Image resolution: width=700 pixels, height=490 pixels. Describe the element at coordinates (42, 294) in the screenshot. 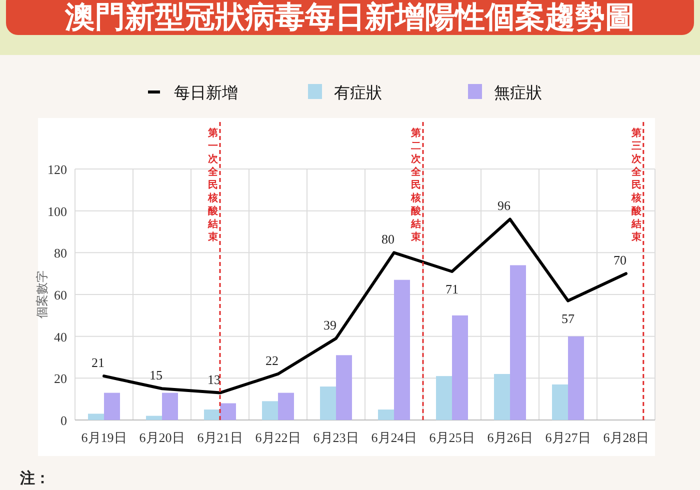

I see `y-axis-title: 個案數字` at that location.